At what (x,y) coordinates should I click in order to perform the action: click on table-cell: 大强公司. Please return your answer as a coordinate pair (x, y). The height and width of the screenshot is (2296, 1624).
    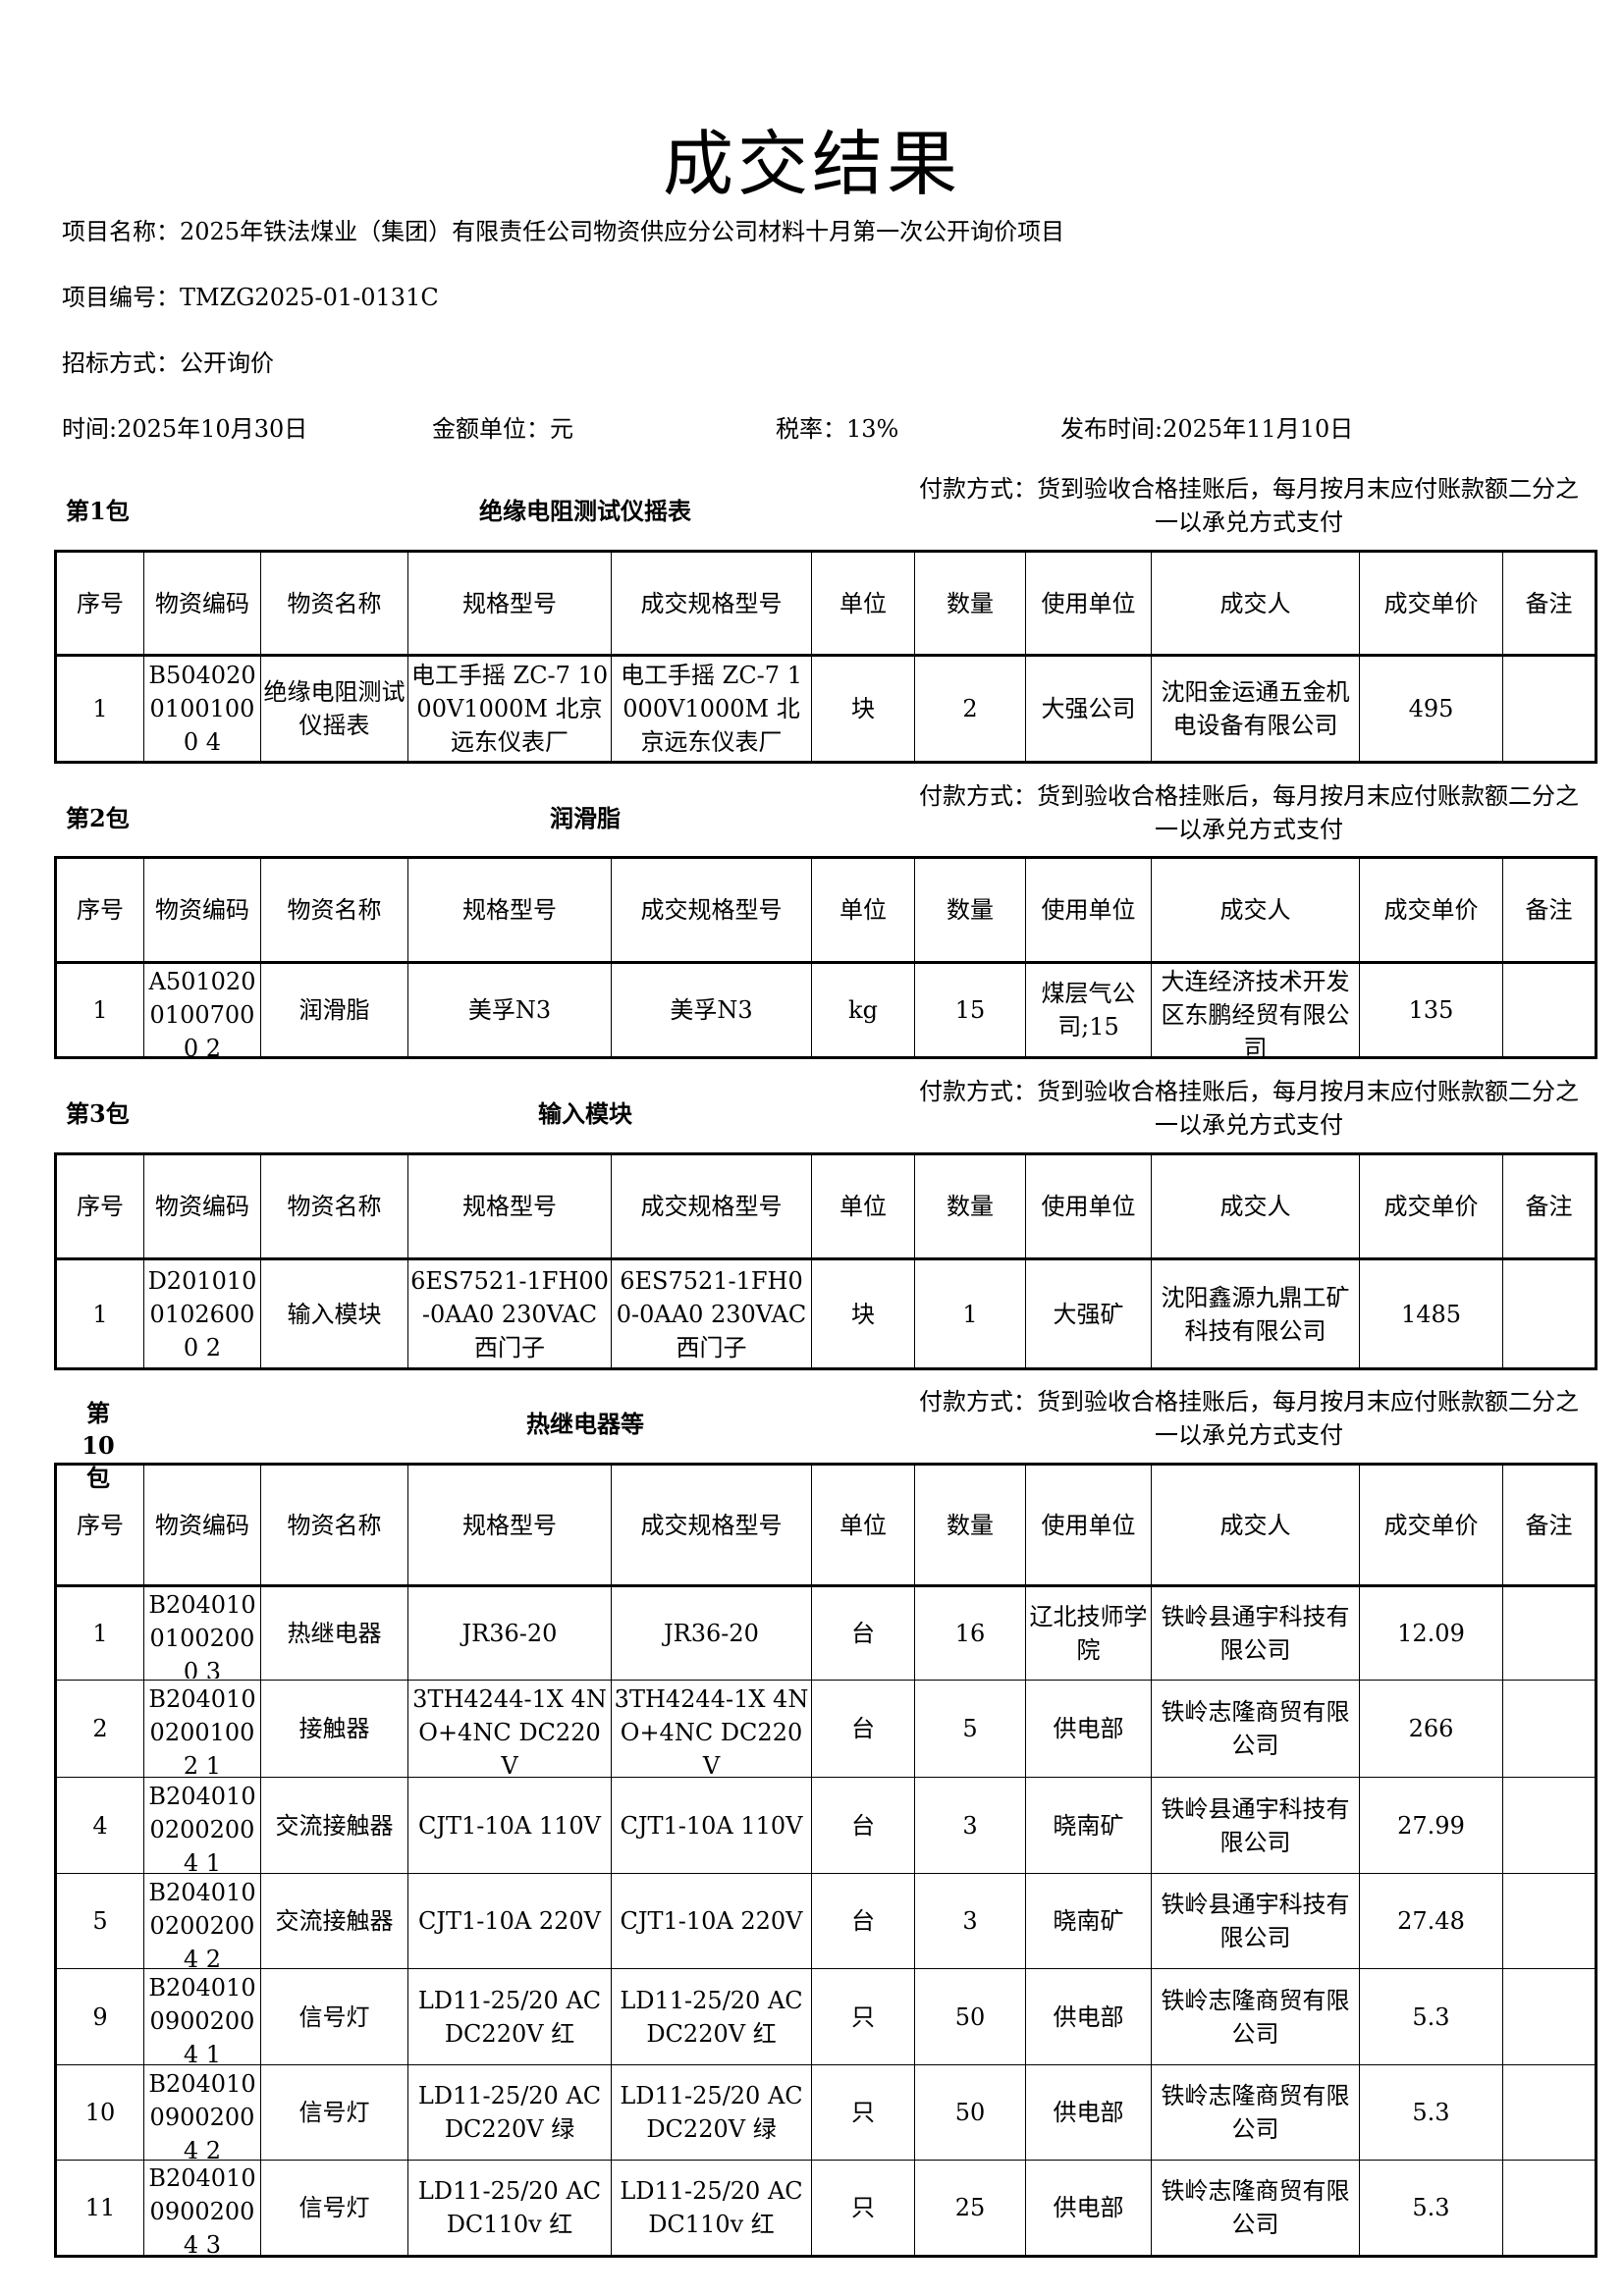
    Looking at the image, I should click on (1088, 709).